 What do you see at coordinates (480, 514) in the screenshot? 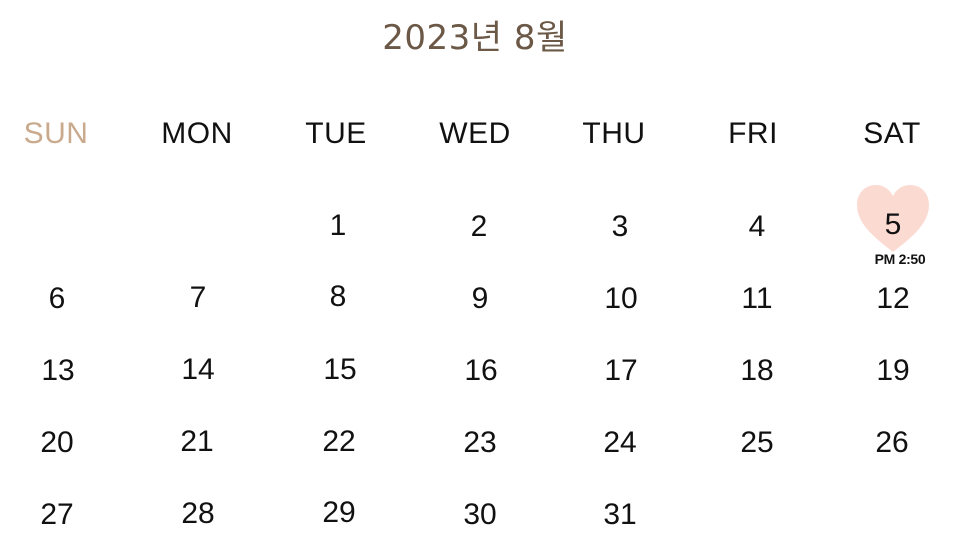
I see `day-cell: 30` at bounding box center [480, 514].